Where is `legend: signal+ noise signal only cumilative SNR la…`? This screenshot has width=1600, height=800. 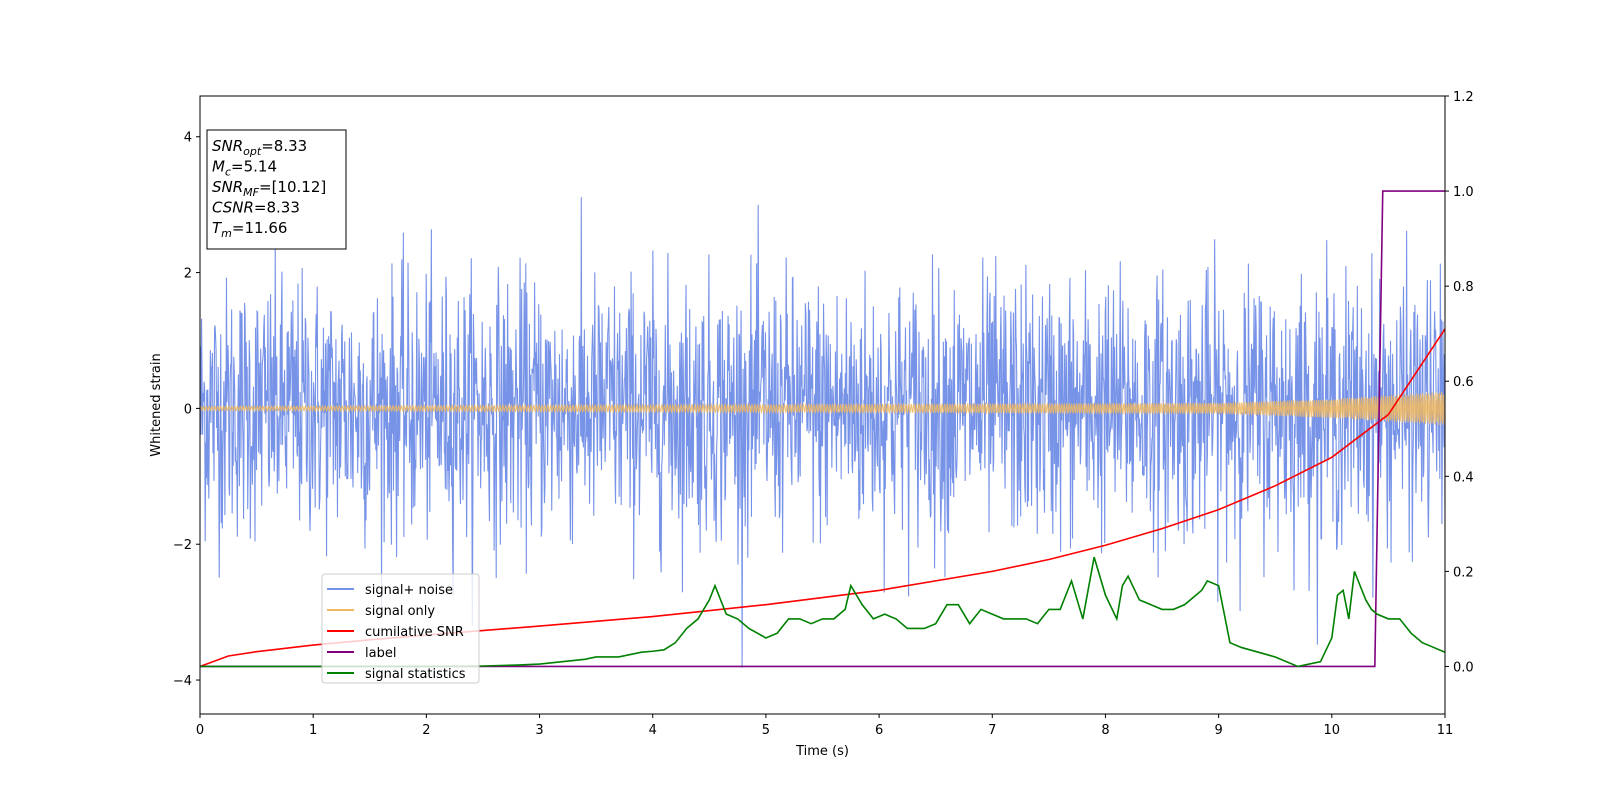 legend: signal+ noise signal only cumilative SNR la… is located at coordinates (400, 628).